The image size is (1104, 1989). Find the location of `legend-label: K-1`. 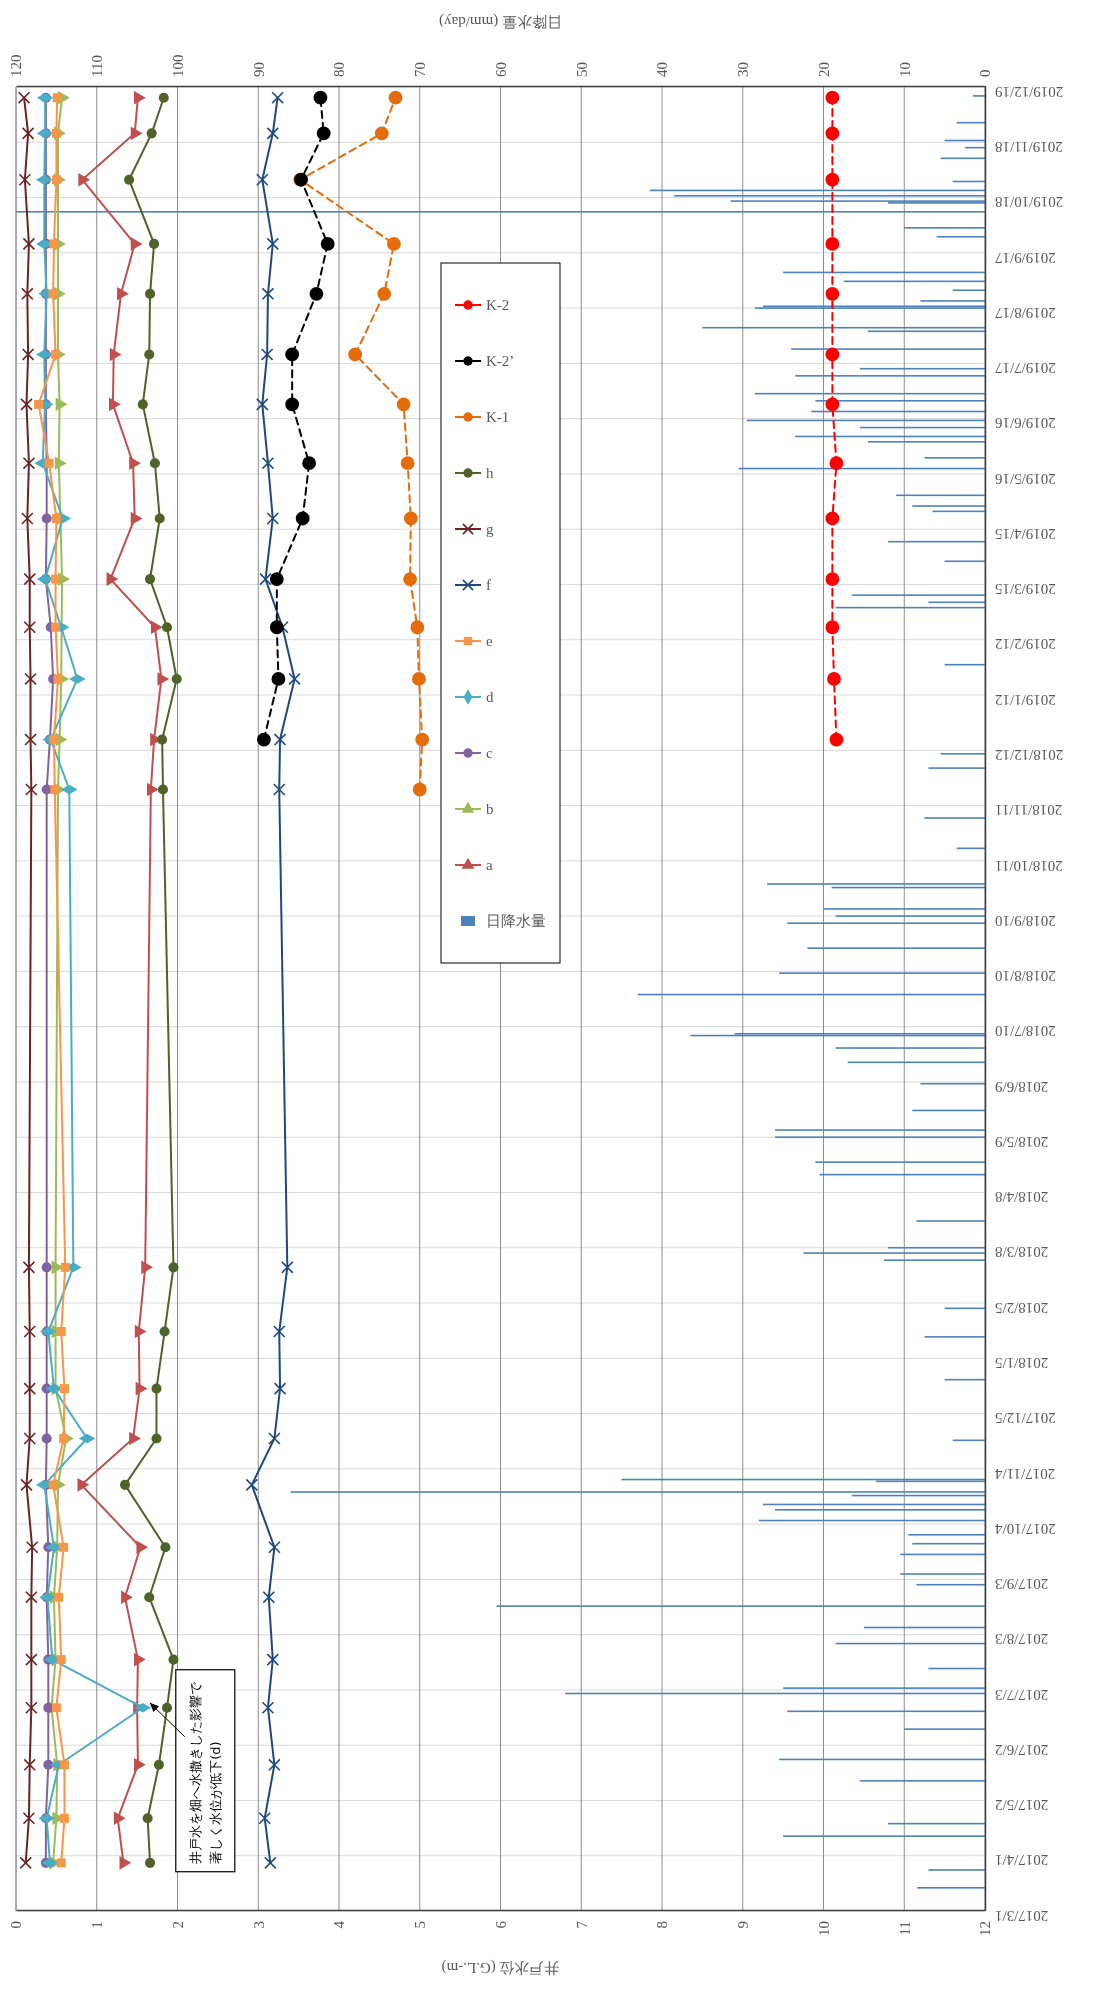

legend-label: K-1 is located at coordinates (498, 417).